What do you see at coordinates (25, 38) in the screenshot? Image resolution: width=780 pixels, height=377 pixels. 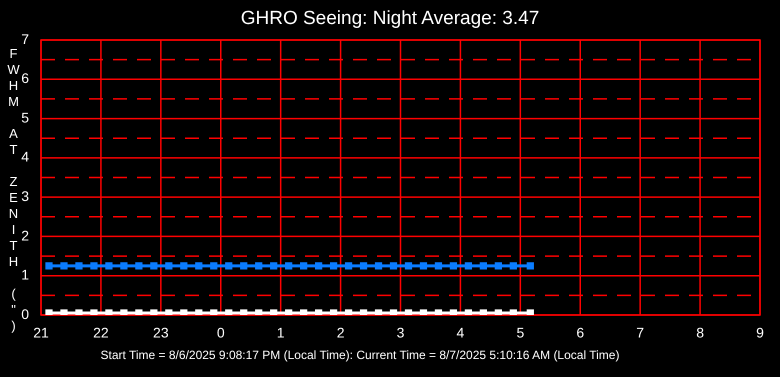 I see `y-tick-label: 7` at bounding box center [25, 38].